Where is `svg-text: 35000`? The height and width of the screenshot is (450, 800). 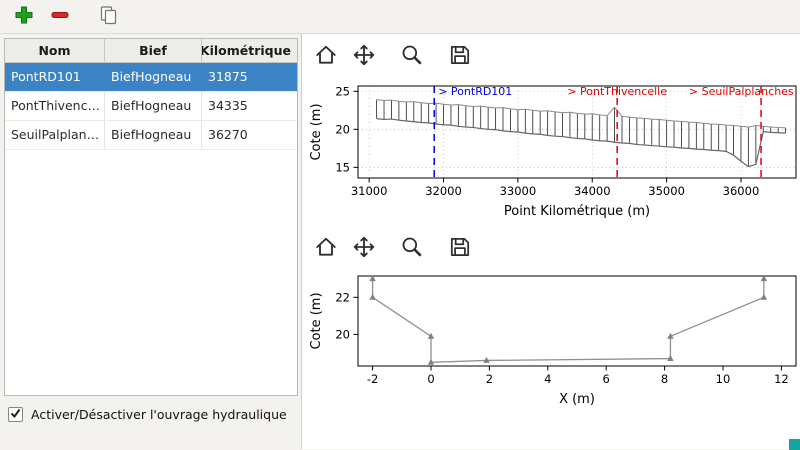 svg-text: 35000 is located at coordinates (666, 191).